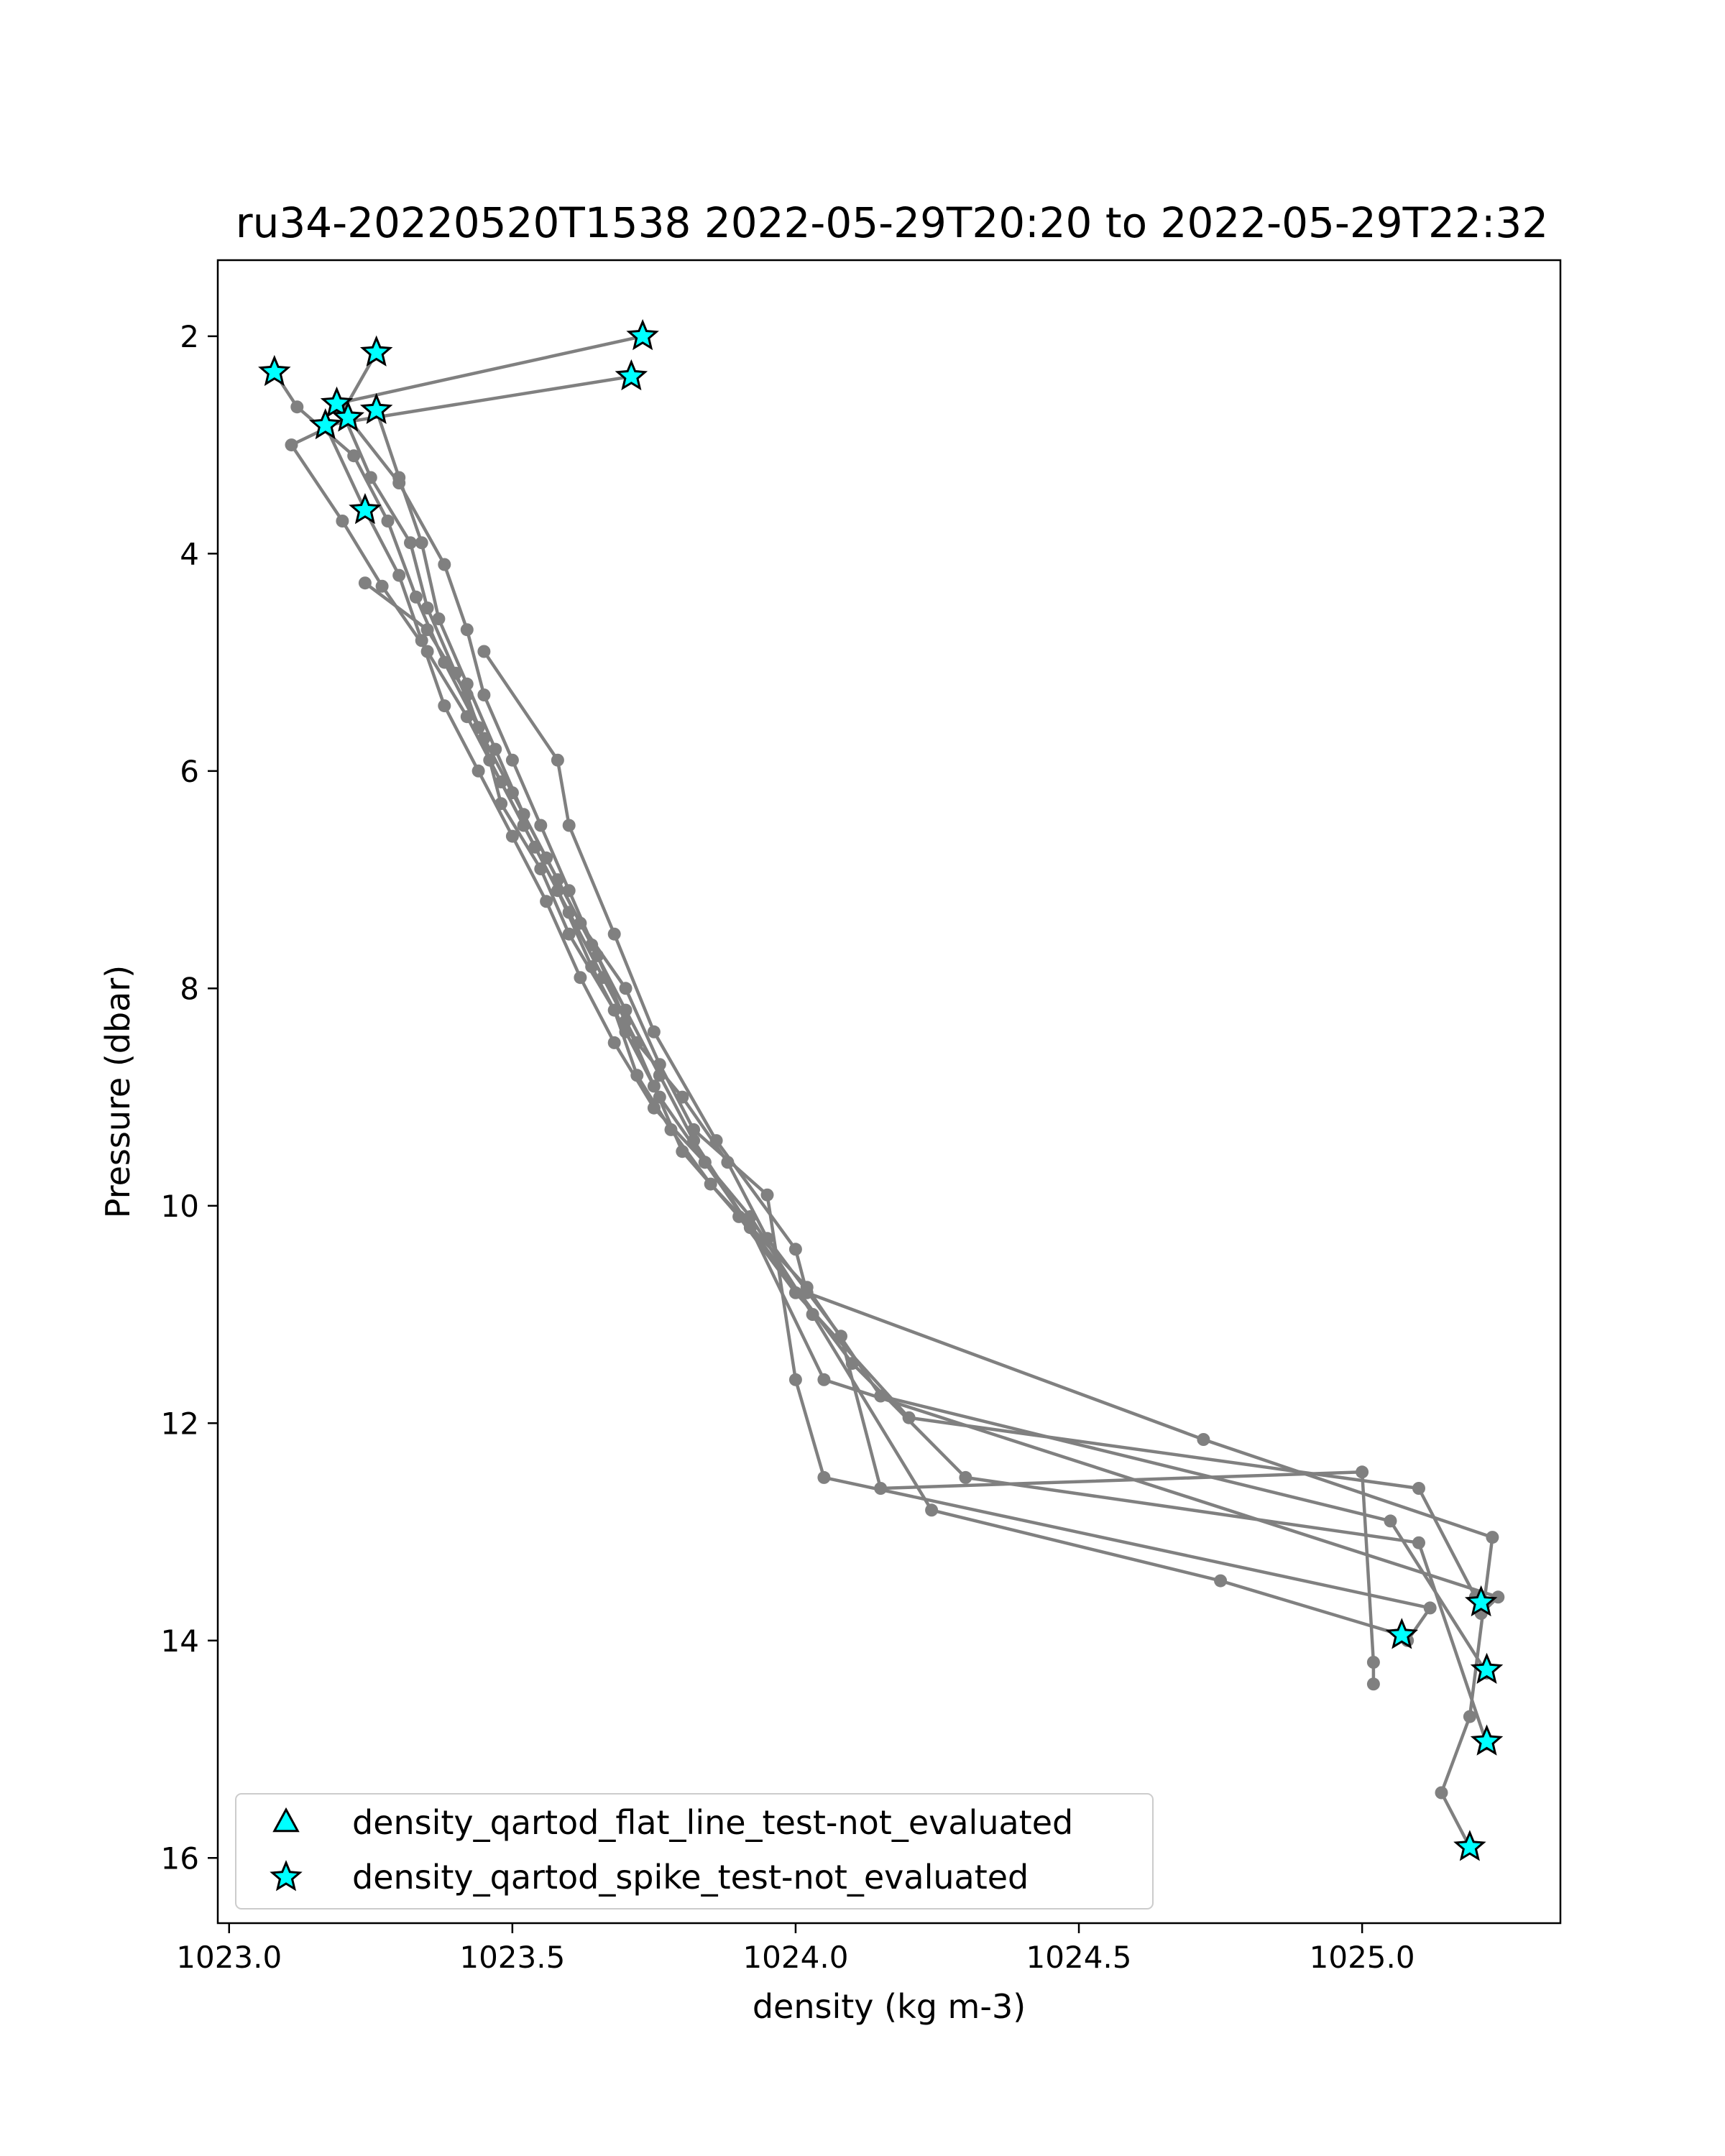 This screenshot has width=1725, height=2156. What do you see at coordinates (189, 553) in the screenshot?
I see `y-tick-label: 4` at bounding box center [189, 553].